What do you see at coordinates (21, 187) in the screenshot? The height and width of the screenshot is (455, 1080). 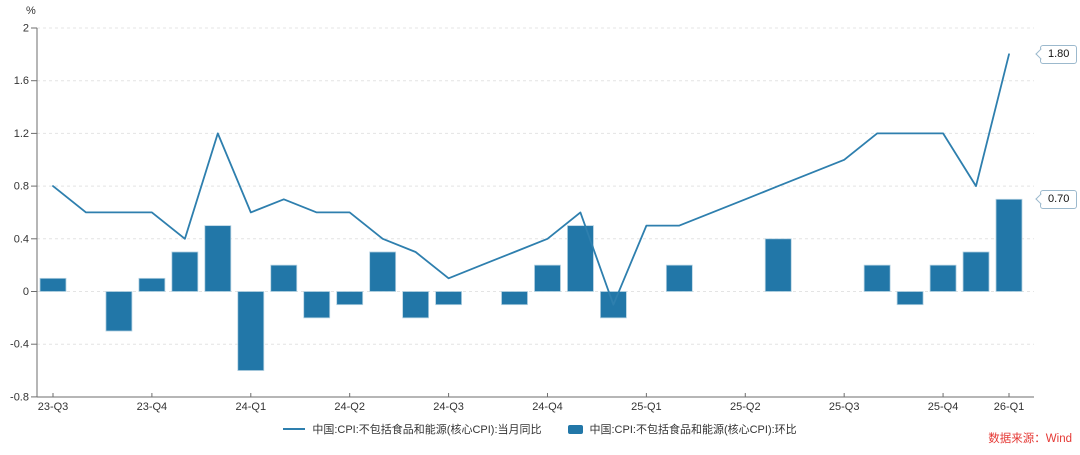 I see `y-tick-label: 0.8` at bounding box center [21, 187].